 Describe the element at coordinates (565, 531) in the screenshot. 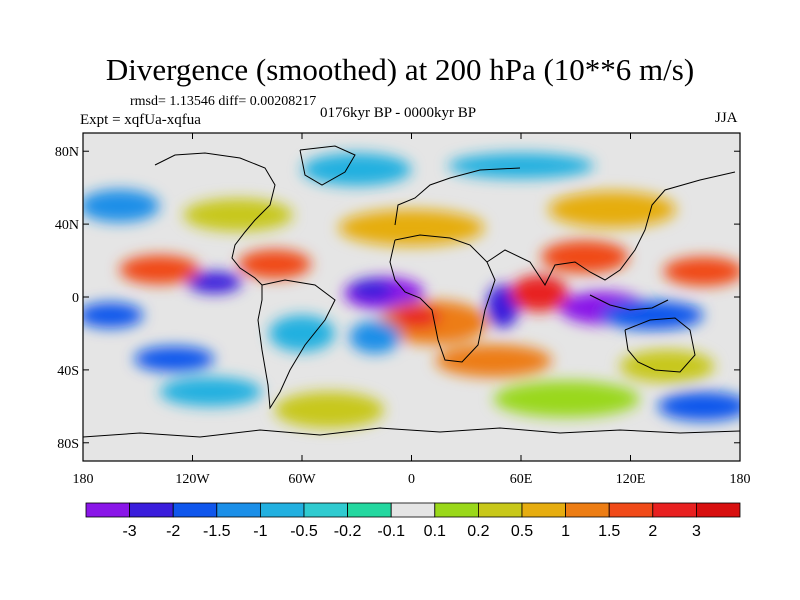

I see `colorbar-label: 1` at that location.